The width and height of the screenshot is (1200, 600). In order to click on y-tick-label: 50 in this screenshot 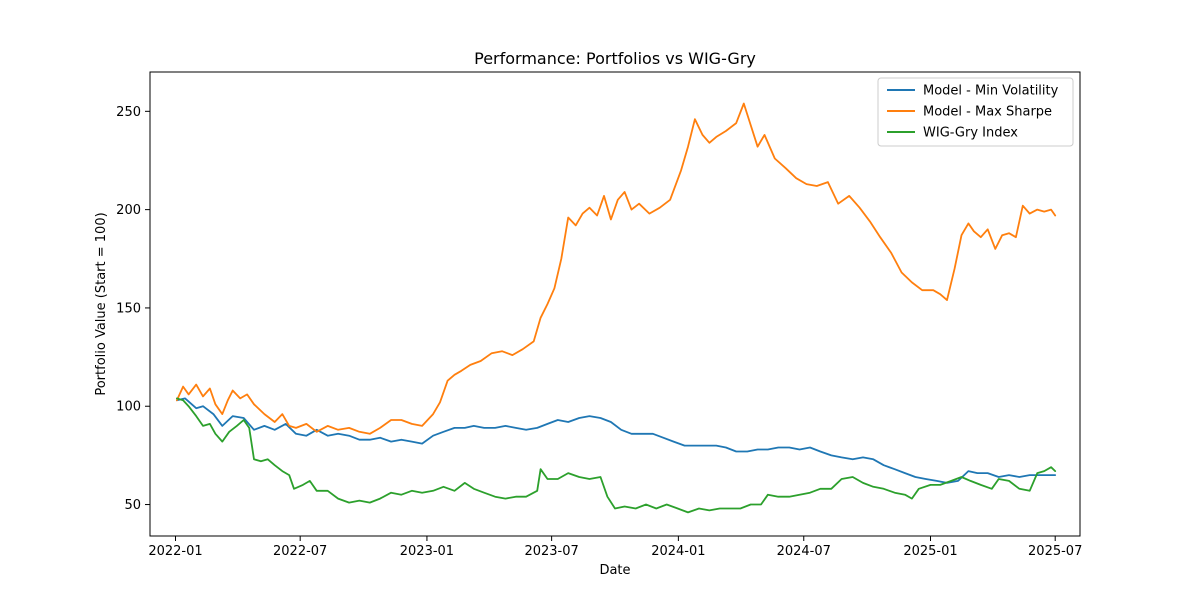, I will do `click(132, 505)`.